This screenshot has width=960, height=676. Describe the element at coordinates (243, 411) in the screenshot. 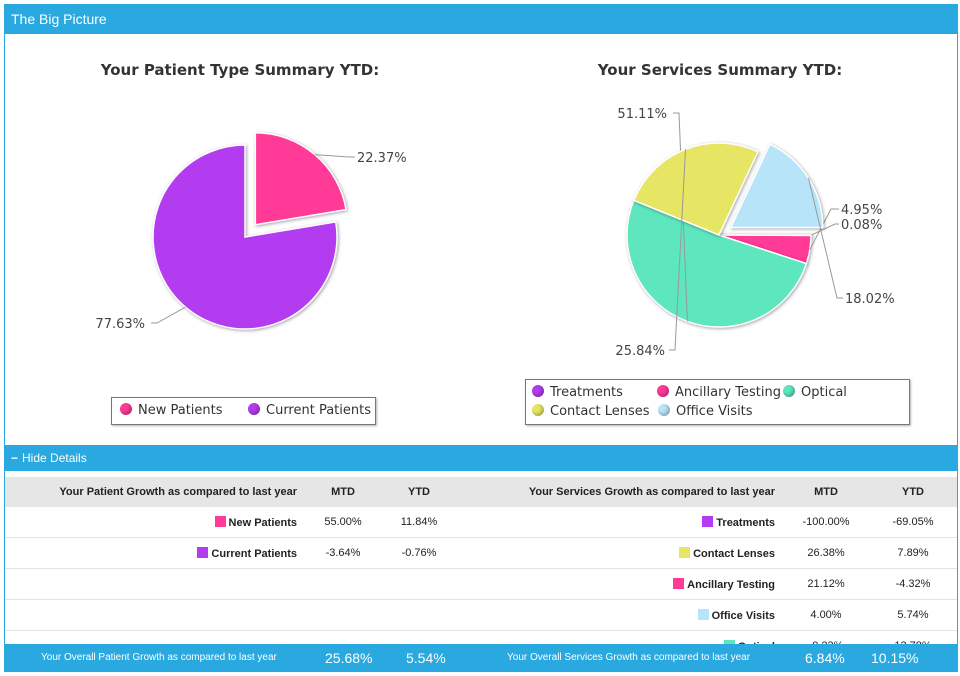

I see `patient-legend: New Patients Current Patients` at that location.